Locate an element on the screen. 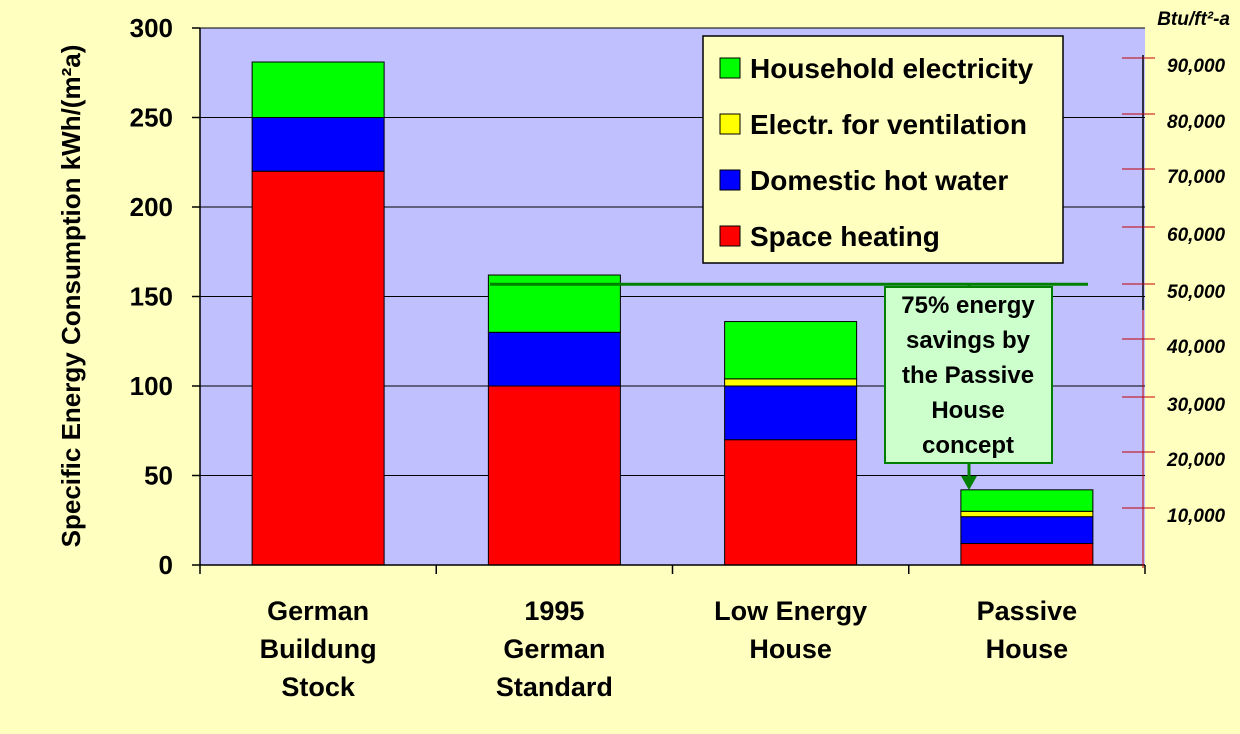 This screenshot has width=1240, height=734. y-tick-label: 100 is located at coordinates (151, 386).